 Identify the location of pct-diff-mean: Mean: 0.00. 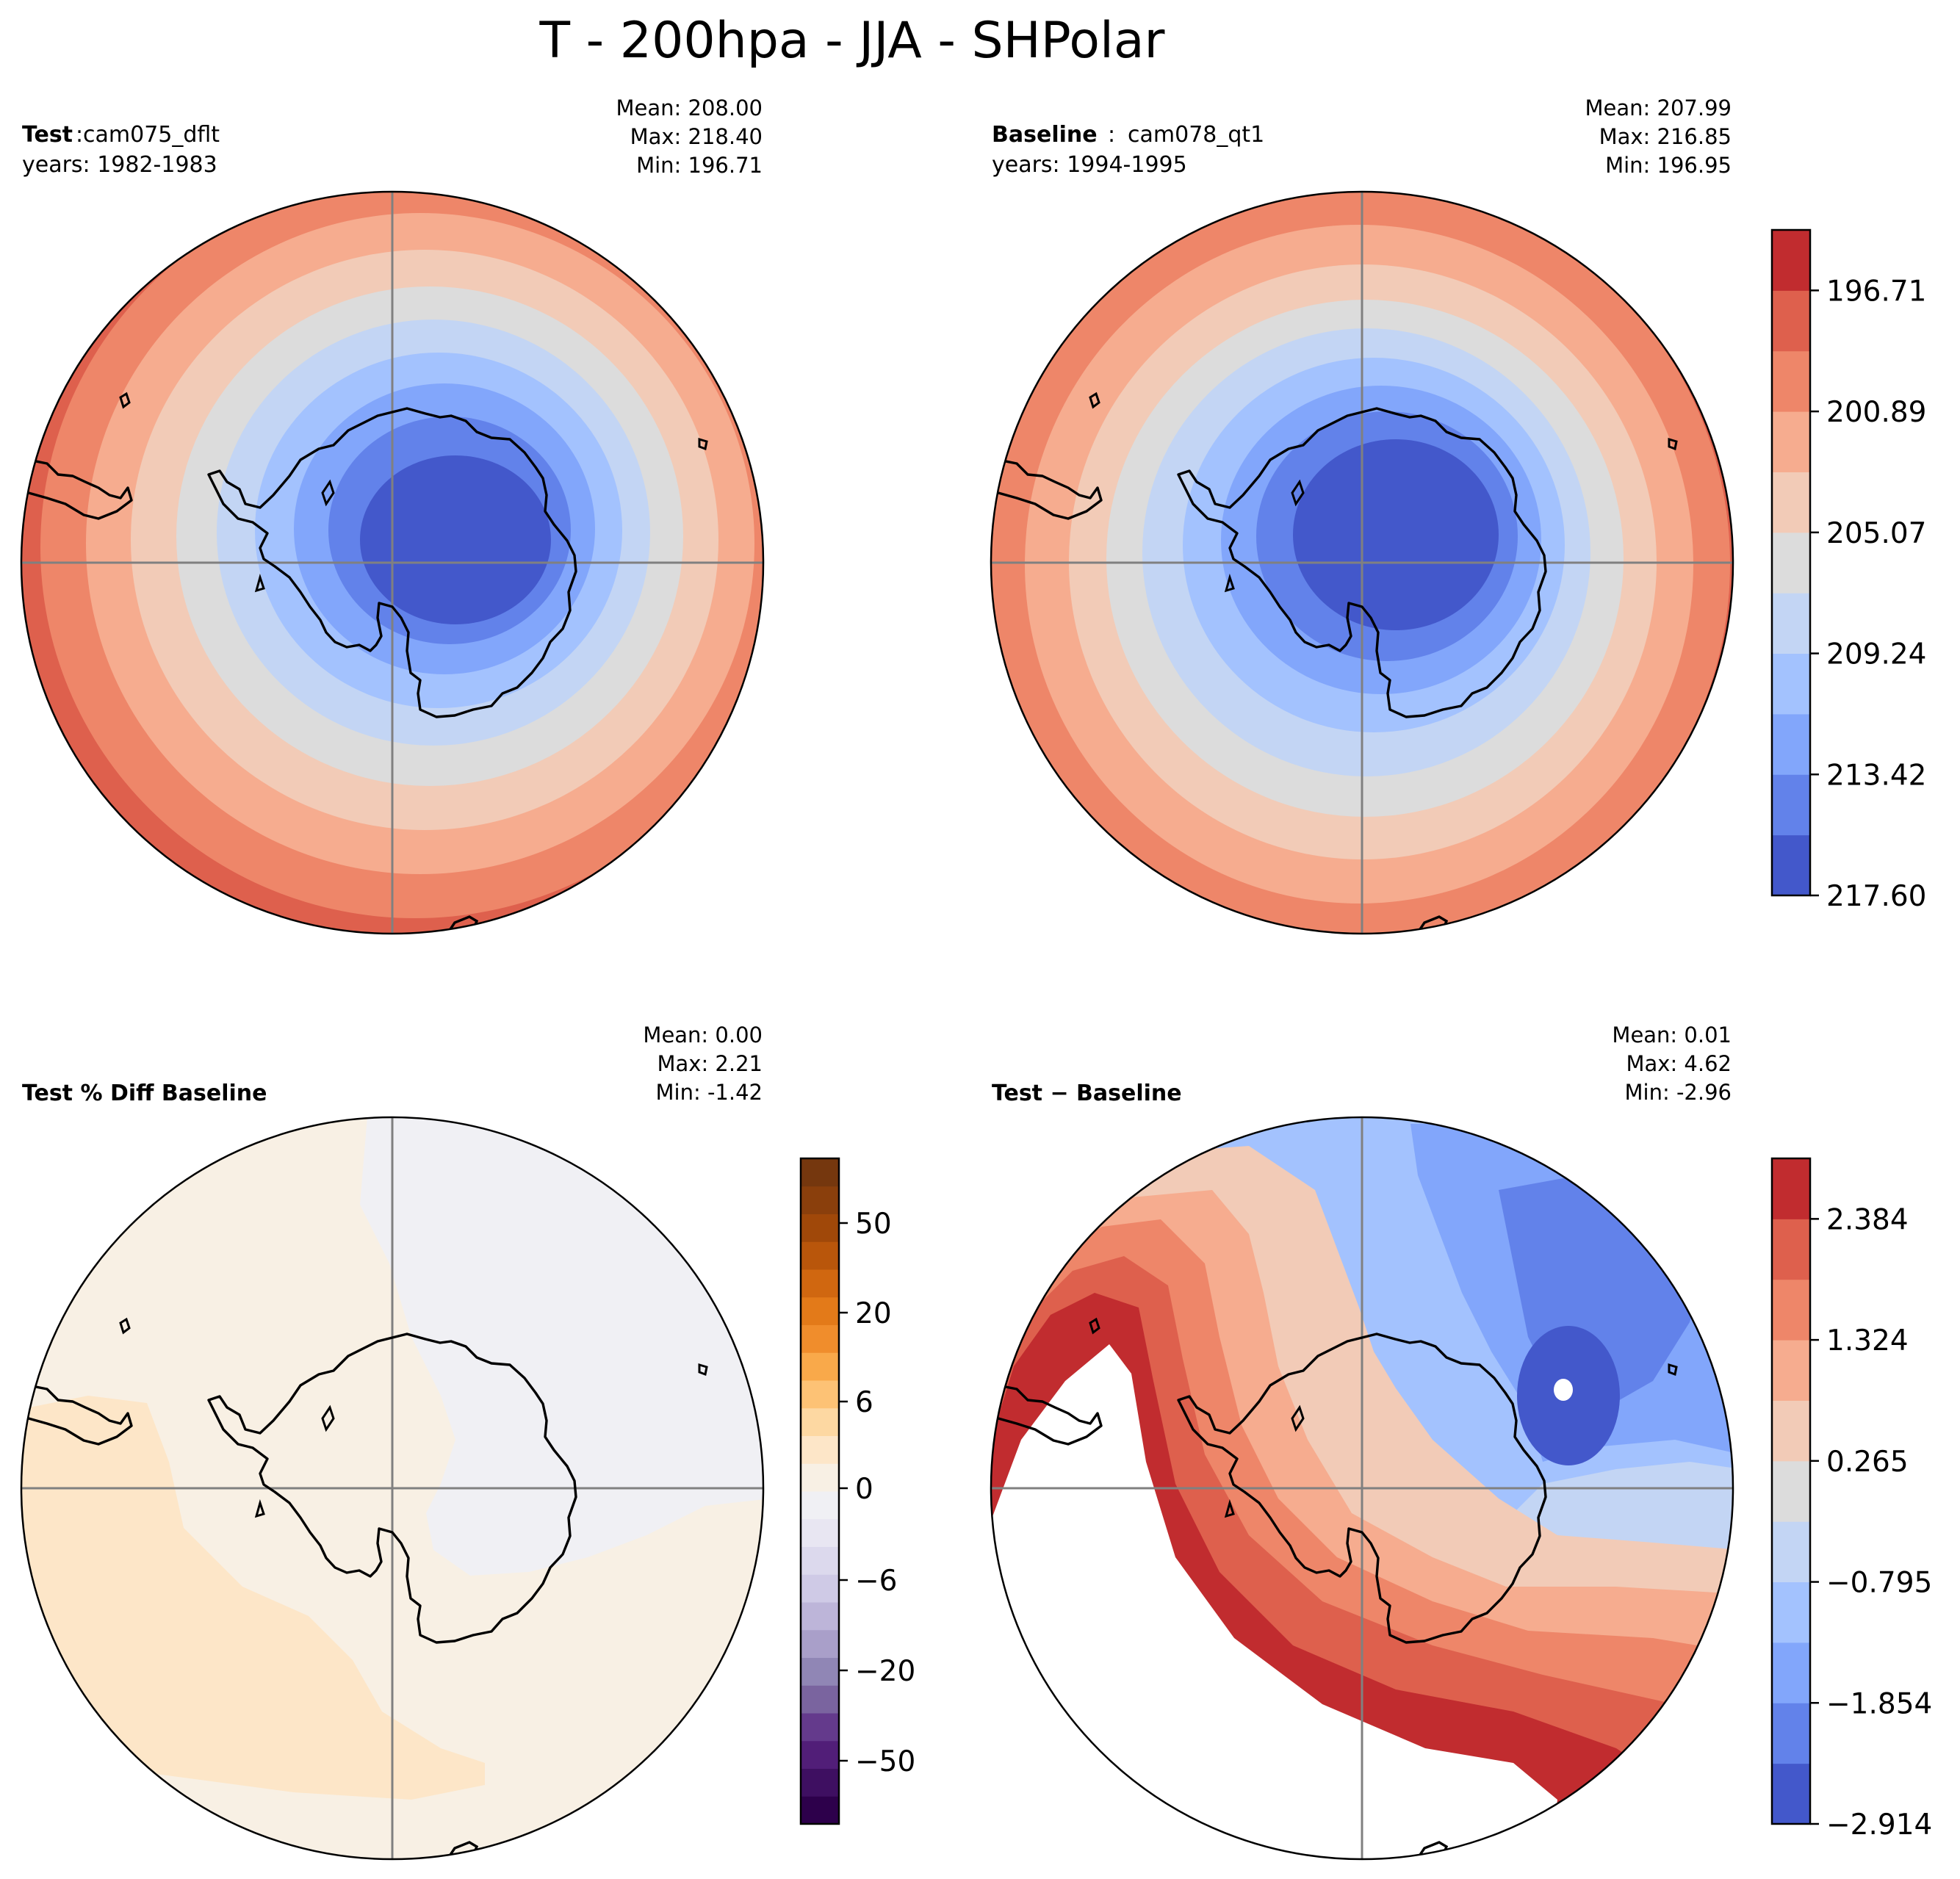
(703, 1035).